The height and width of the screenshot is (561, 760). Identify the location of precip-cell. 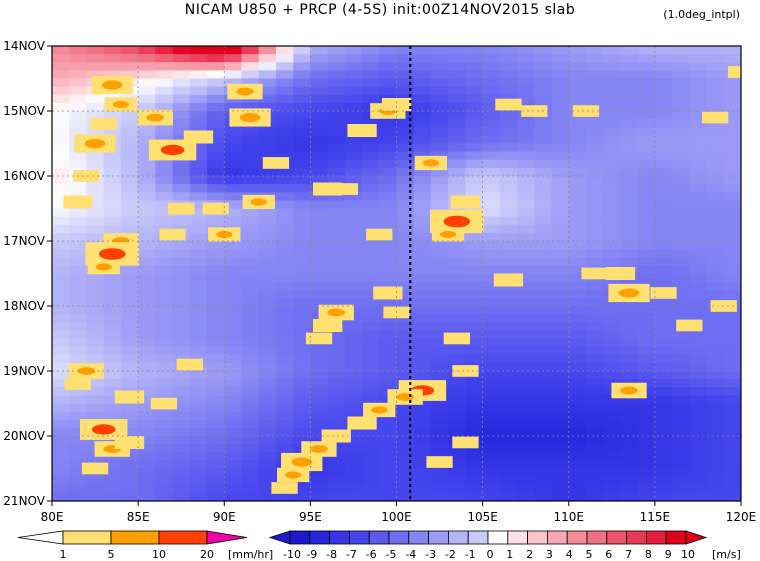
(336, 436).